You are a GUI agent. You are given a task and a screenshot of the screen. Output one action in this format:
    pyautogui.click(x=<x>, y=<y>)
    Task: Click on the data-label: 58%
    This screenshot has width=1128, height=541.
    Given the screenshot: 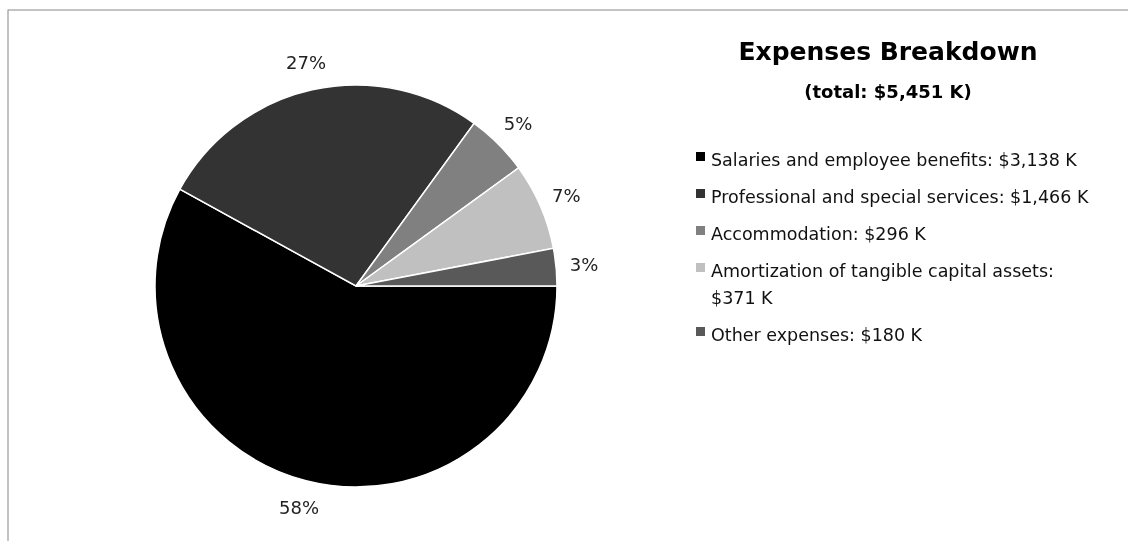 What is the action you would take?
    pyautogui.click(x=299, y=508)
    